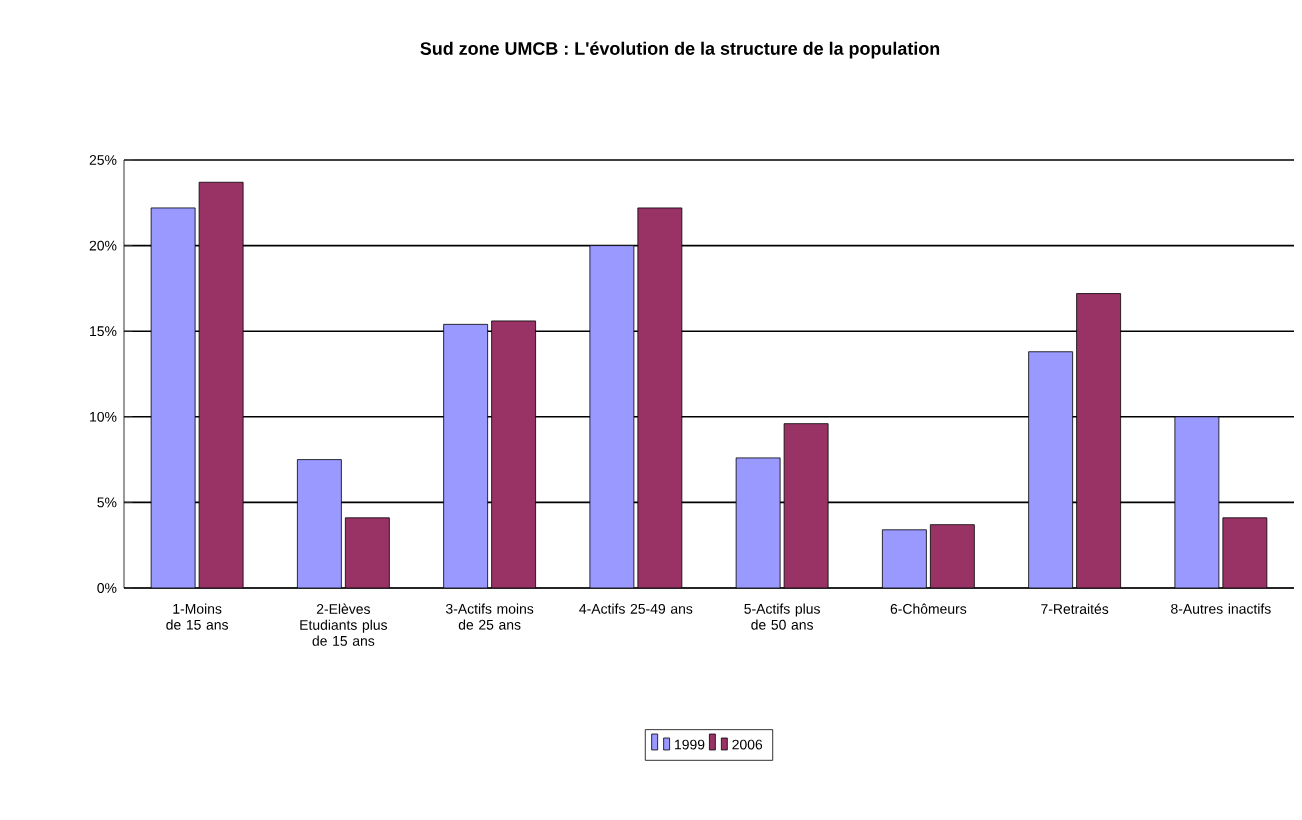 Image resolution: width=1302 pixels, height=820 pixels. Describe the element at coordinates (680, 50) in the screenshot. I see `chart-title: Sud zone UMCB : L'évolution de la structure de la population` at that location.